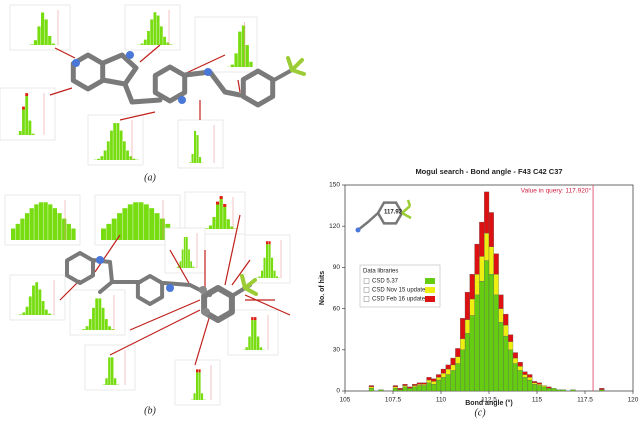 Image resolution: width=640 pixels, height=428 pixels. I want to click on panel-label: (b), so click(150, 410).